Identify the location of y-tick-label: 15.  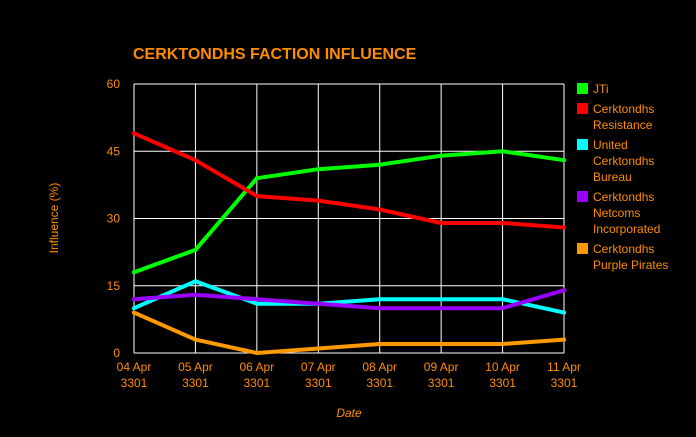
(114, 286).